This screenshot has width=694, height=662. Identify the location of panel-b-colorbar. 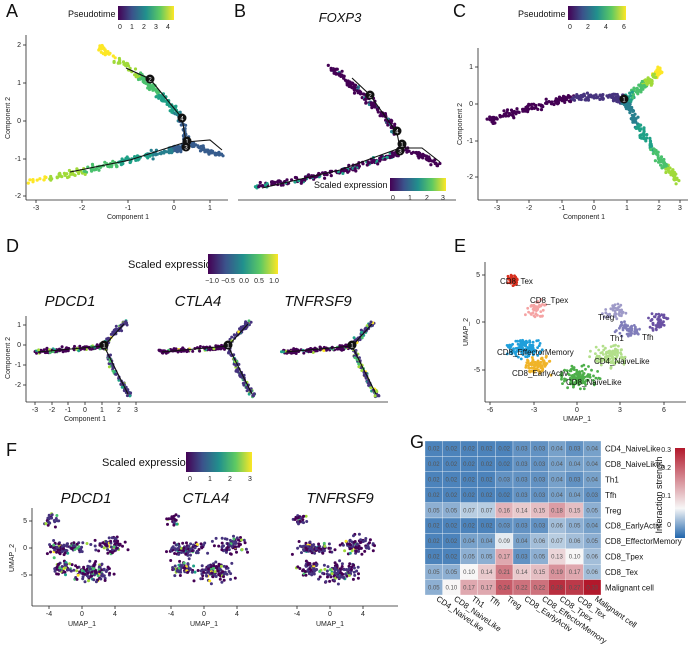
(418, 184).